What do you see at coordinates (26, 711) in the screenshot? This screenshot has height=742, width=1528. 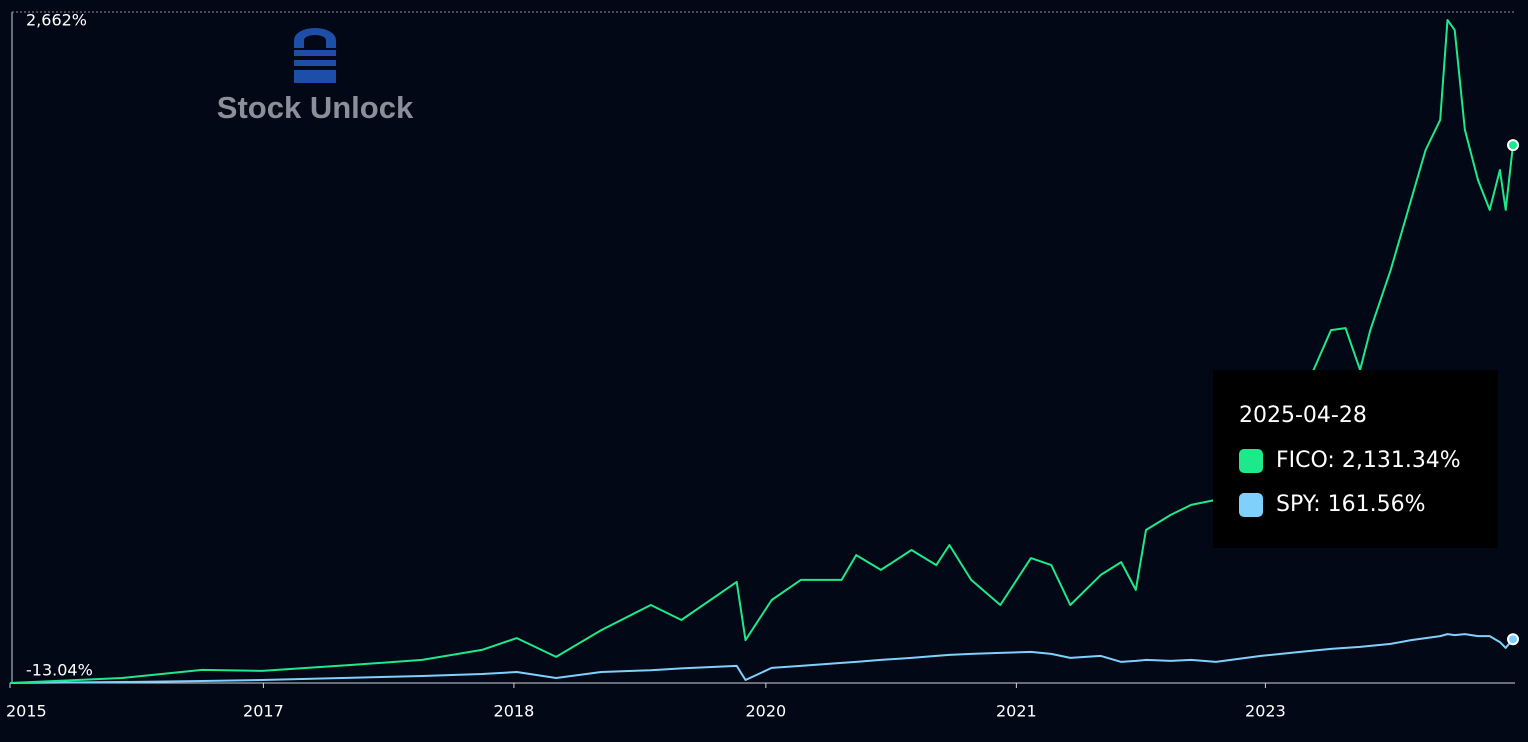 I see `x-tick-label: 2015` at bounding box center [26, 711].